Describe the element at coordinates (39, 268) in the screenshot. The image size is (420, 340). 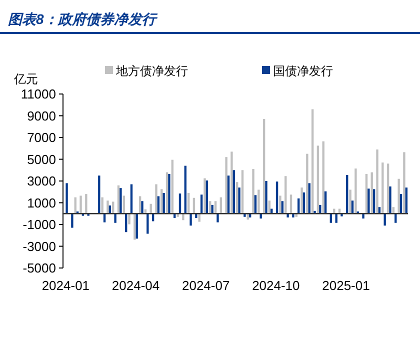
I see `y-tick-label: -5000` at that location.